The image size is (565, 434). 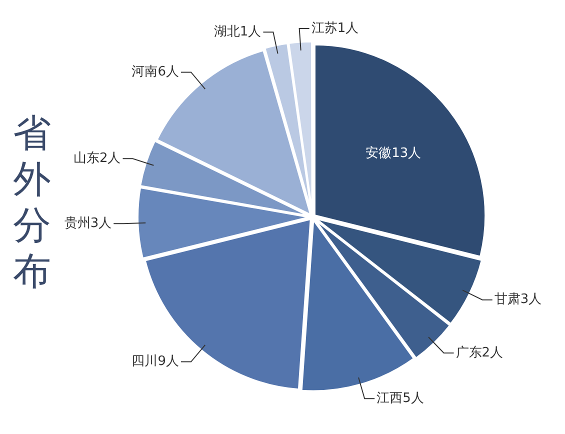 What do you see at coordinates (400, 398) in the screenshot?
I see `slice-label: 江西5人` at bounding box center [400, 398].